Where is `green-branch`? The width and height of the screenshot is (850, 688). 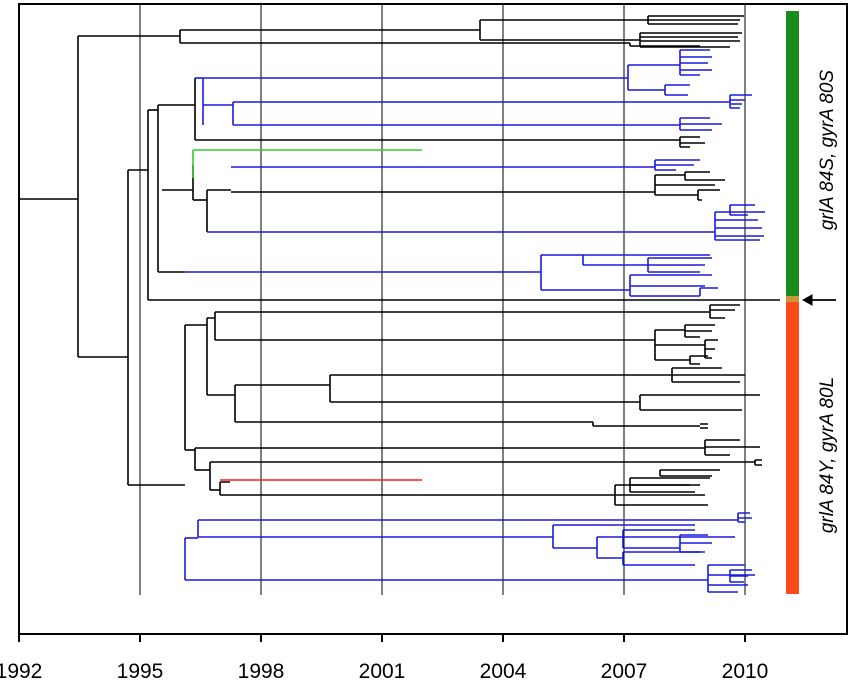
green-branch is located at coordinates (307, 163).